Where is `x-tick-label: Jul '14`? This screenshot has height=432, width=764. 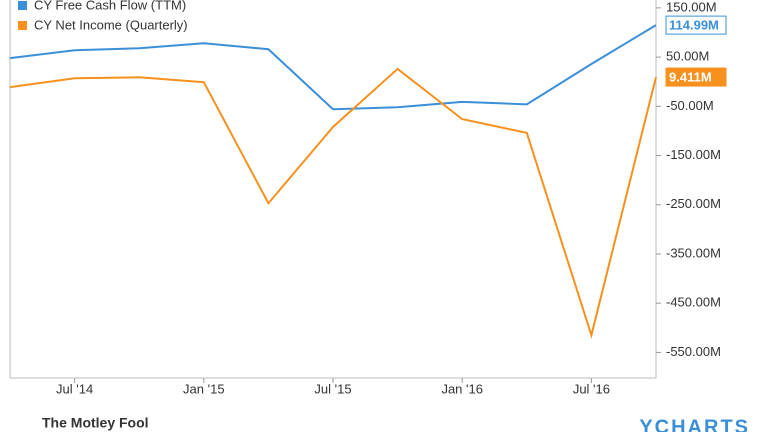
x-tick-label: Jul '14 is located at coordinates (74, 388).